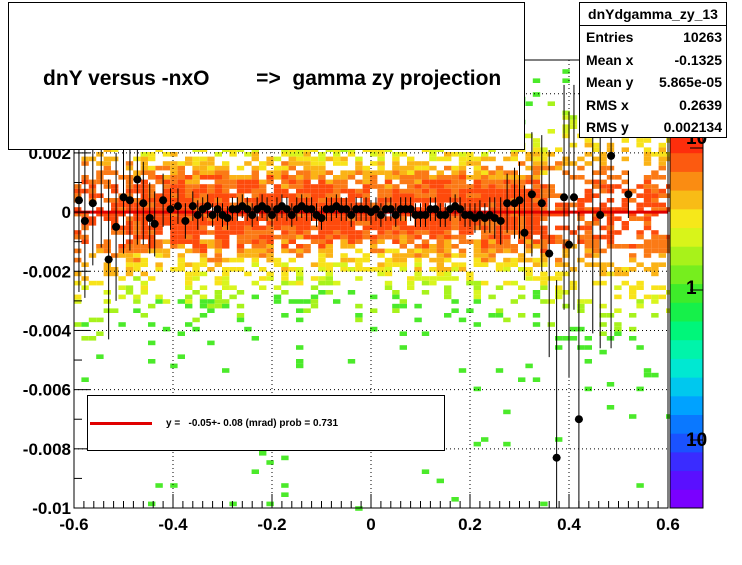 The height and width of the screenshot is (565, 742). What do you see at coordinates (686, 321) in the screenshot?
I see `color-palette` at bounding box center [686, 321].